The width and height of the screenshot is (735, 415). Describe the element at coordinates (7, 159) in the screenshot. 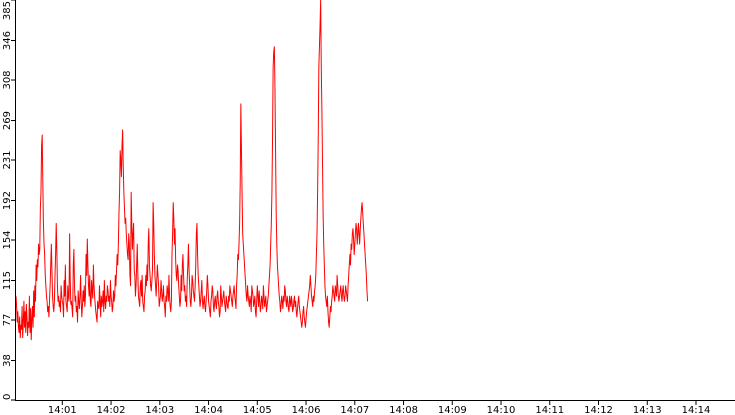

I see `y-tick-label: 231` at that location.